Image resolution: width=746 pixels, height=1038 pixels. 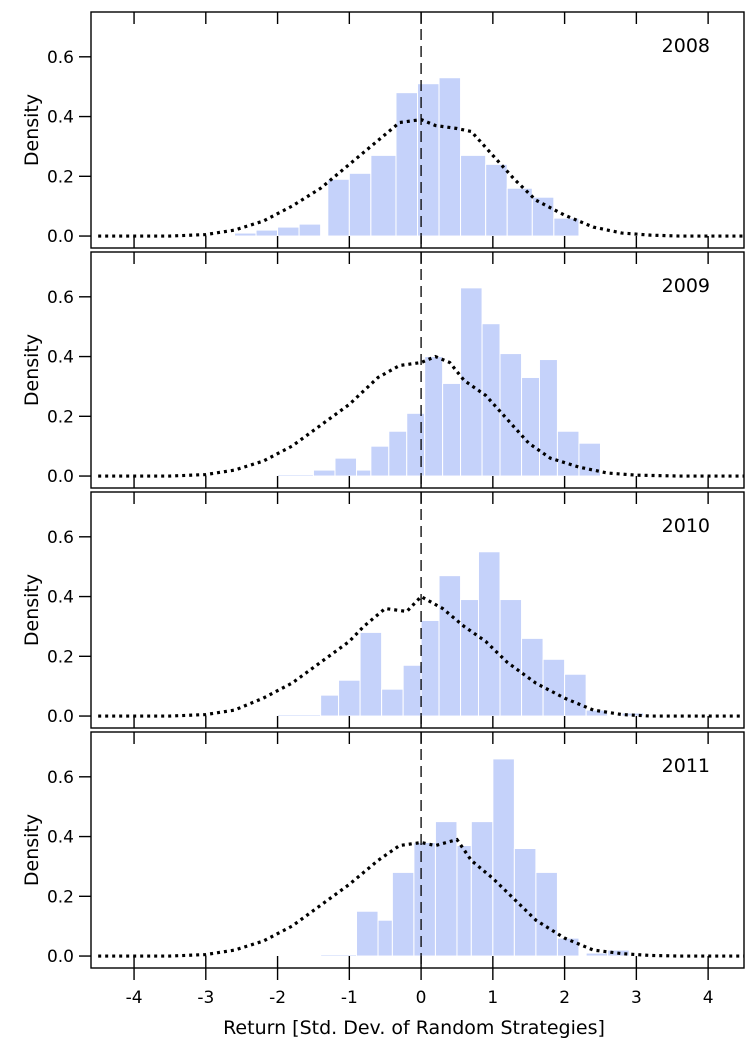 I want to click on bars-2011, so click(x=475, y=857).